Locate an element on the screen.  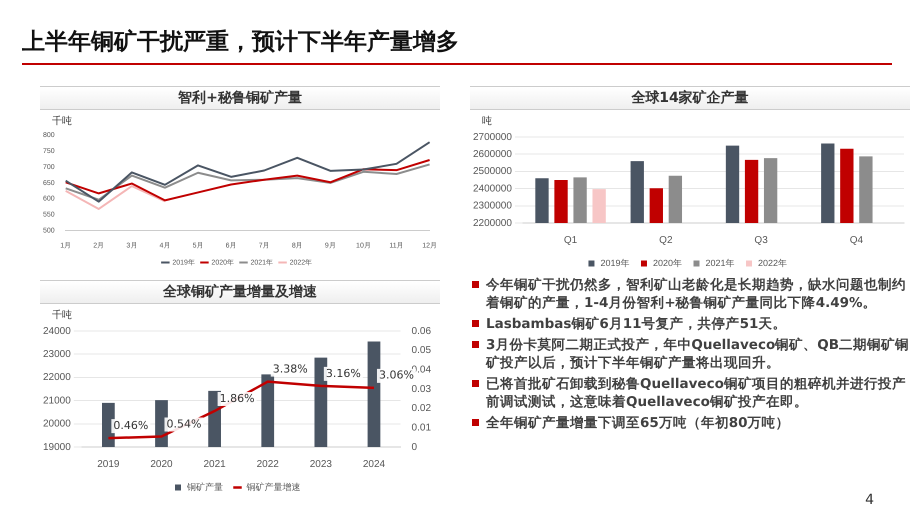
data-label: 3.38% is located at coordinates (290, 369).